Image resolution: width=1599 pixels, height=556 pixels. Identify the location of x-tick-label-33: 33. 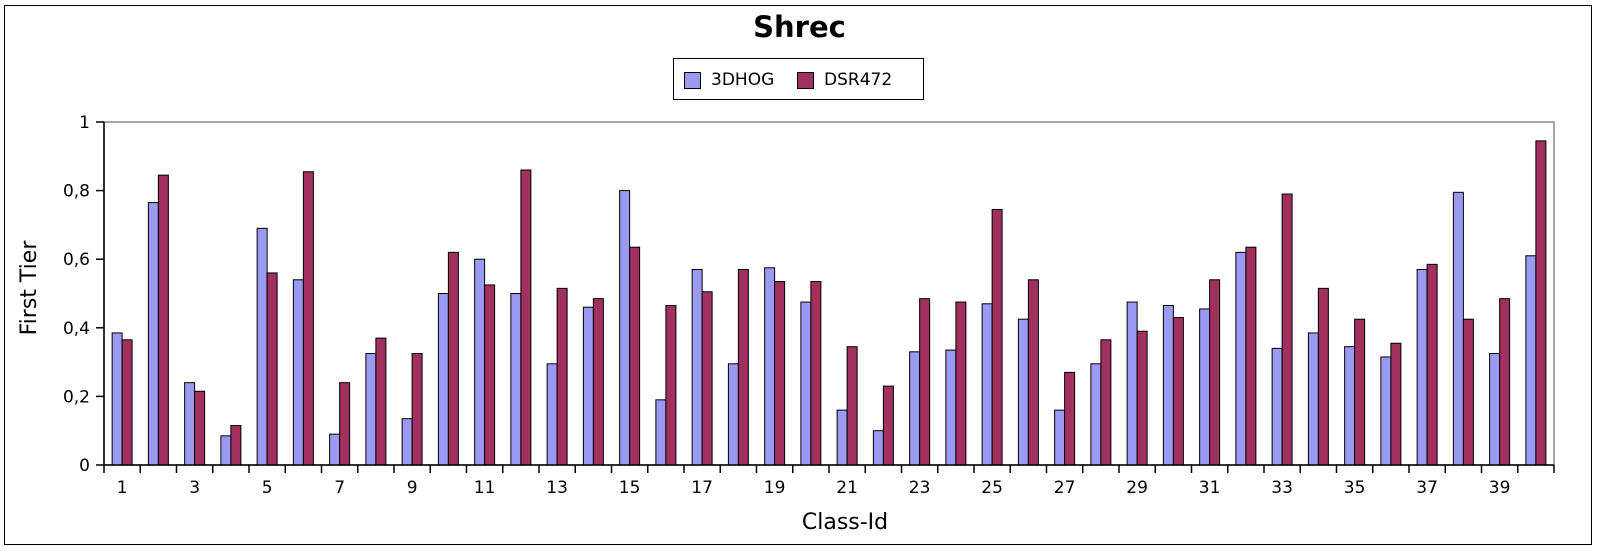
(1282, 488).